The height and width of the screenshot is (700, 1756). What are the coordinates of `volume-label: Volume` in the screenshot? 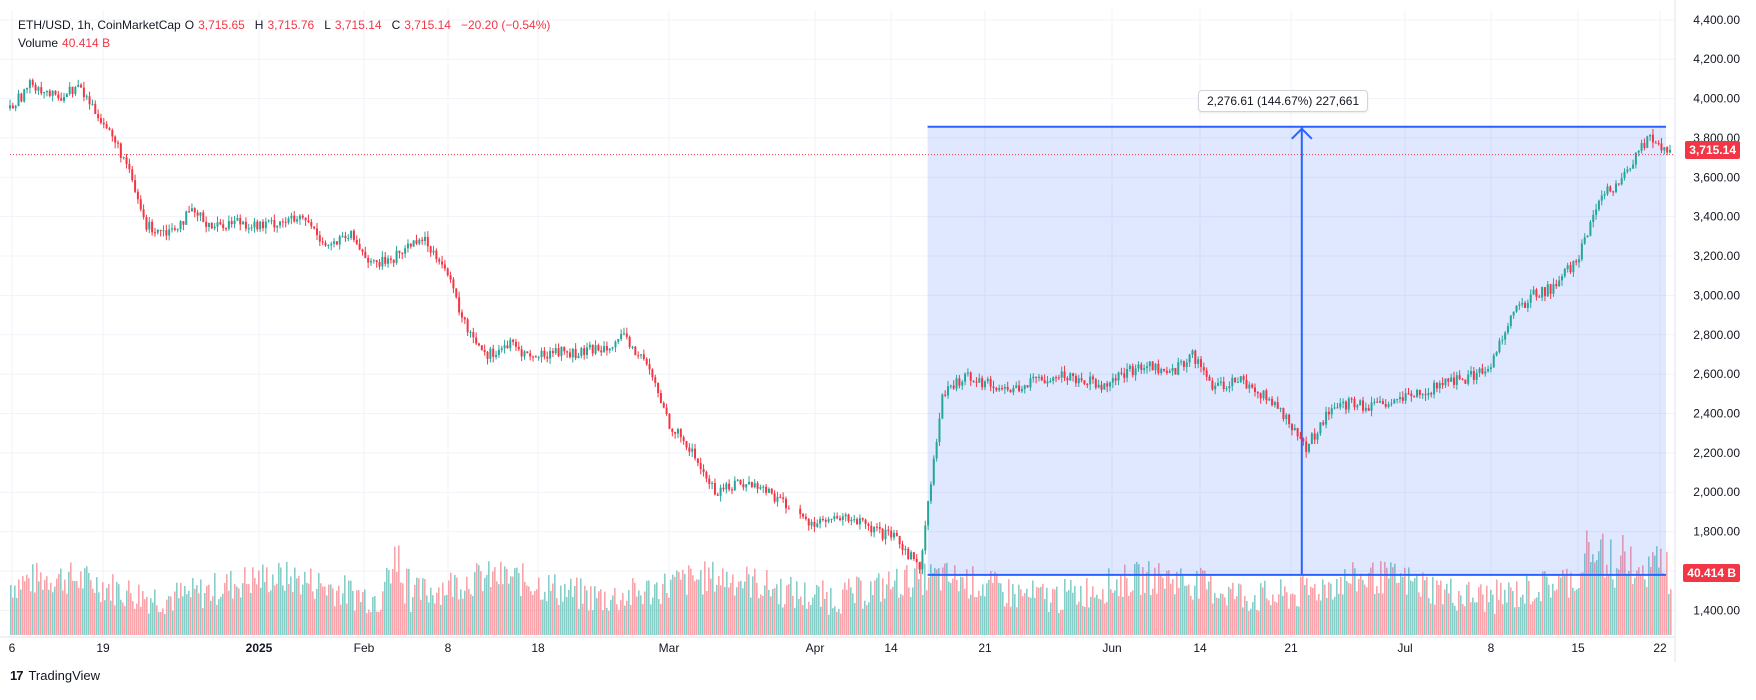 It's located at (38, 43).